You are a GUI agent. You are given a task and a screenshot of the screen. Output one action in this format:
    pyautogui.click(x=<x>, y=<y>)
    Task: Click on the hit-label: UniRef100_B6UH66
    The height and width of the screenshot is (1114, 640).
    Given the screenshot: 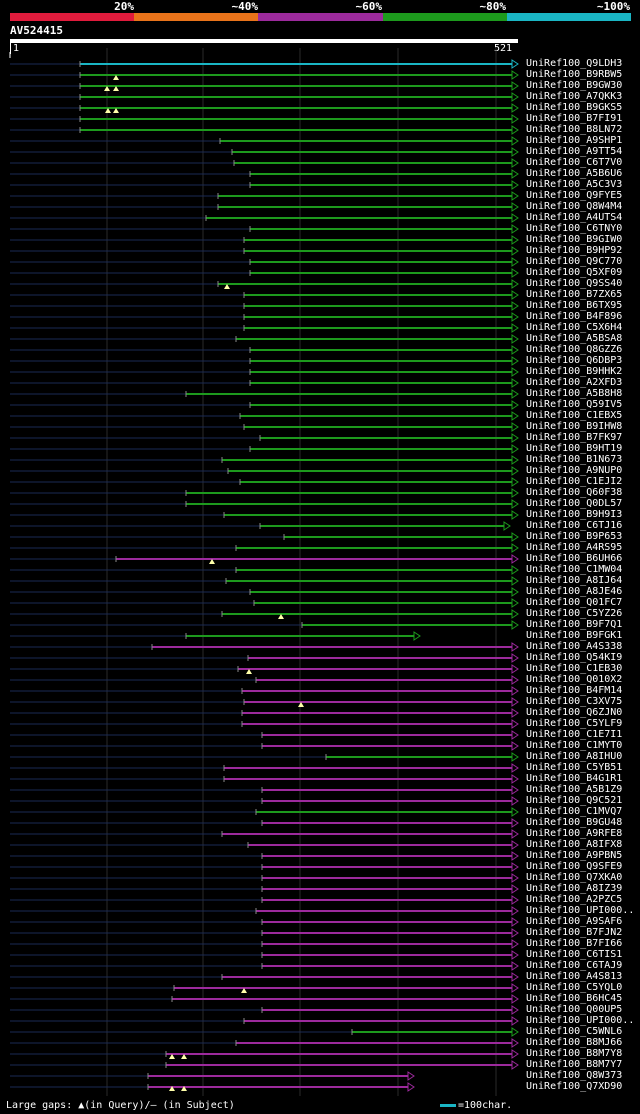 What is the action you would take?
    pyautogui.click(x=574, y=558)
    